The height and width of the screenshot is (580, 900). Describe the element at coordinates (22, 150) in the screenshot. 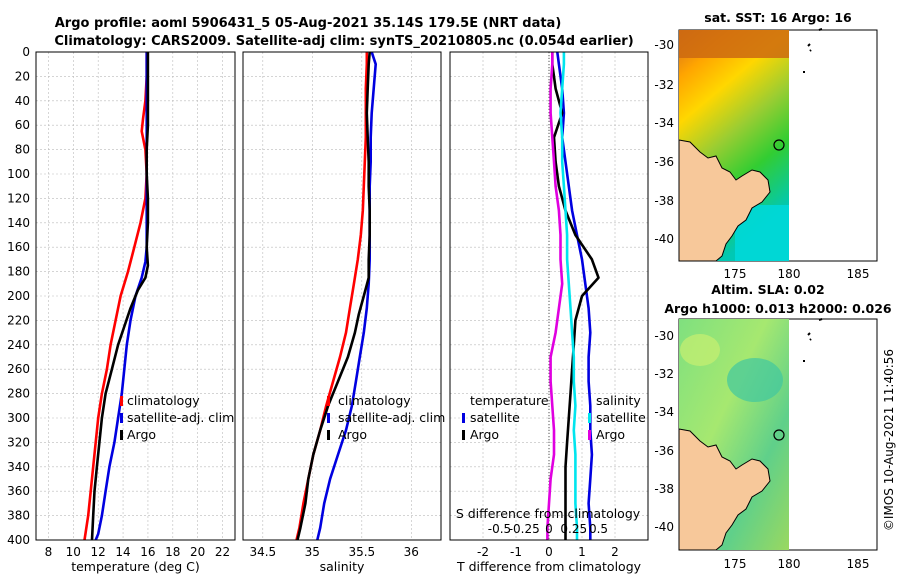

I see `y-tick-label: 80` at that location.